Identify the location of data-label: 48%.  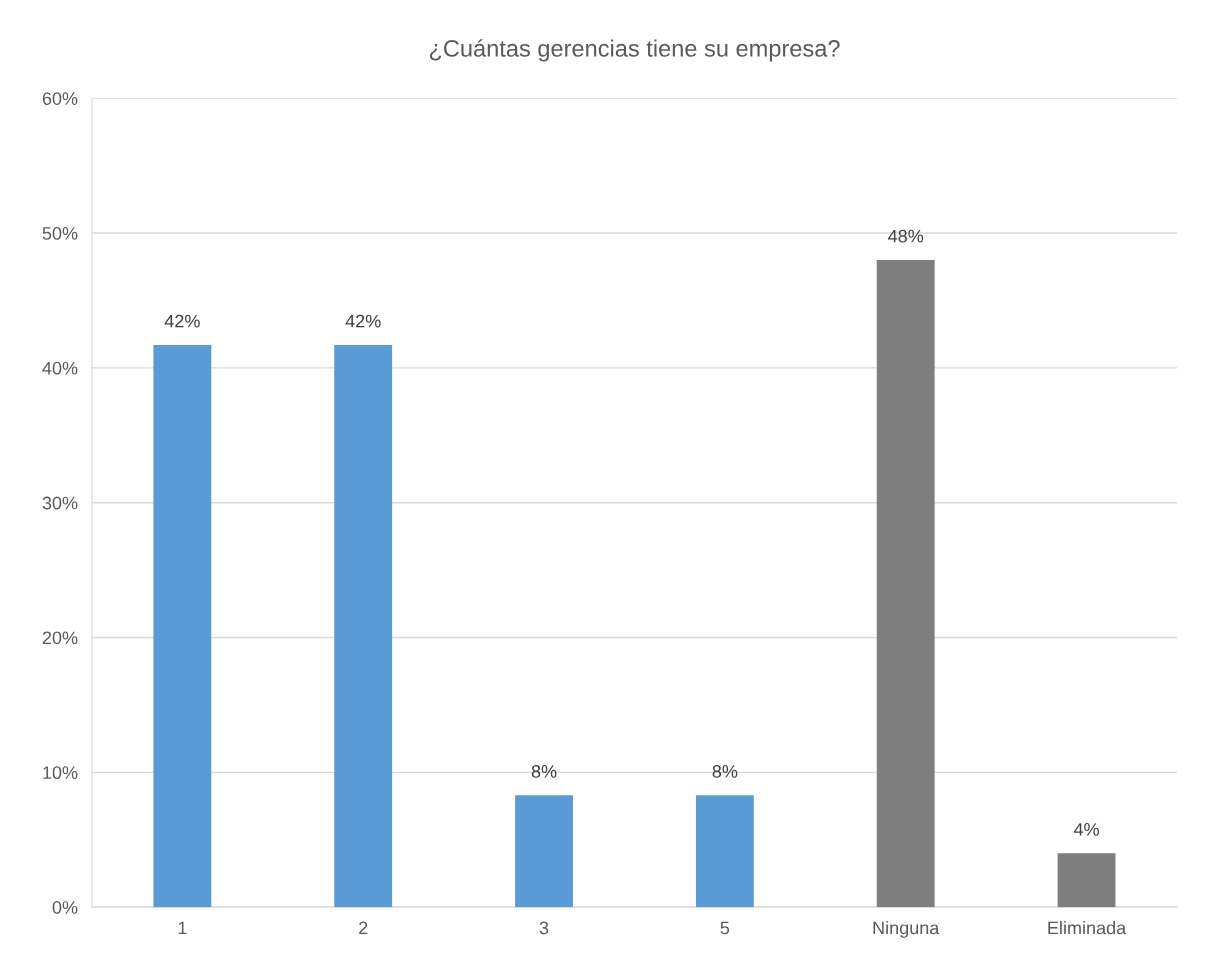
(906, 236).